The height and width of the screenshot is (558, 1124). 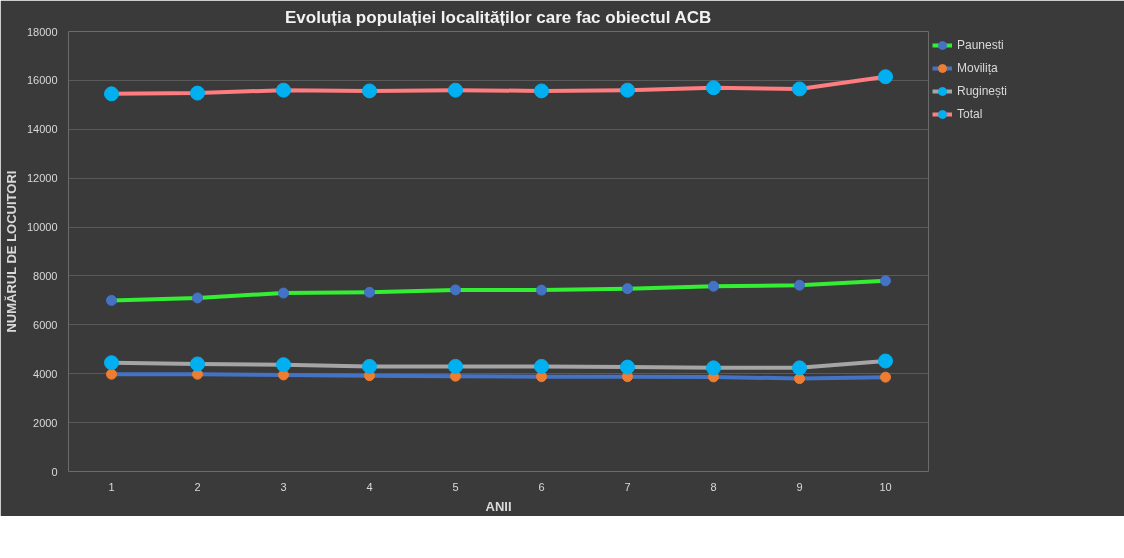 What do you see at coordinates (42, 178) in the screenshot?
I see `y-tick-label: 12000` at bounding box center [42, 178].